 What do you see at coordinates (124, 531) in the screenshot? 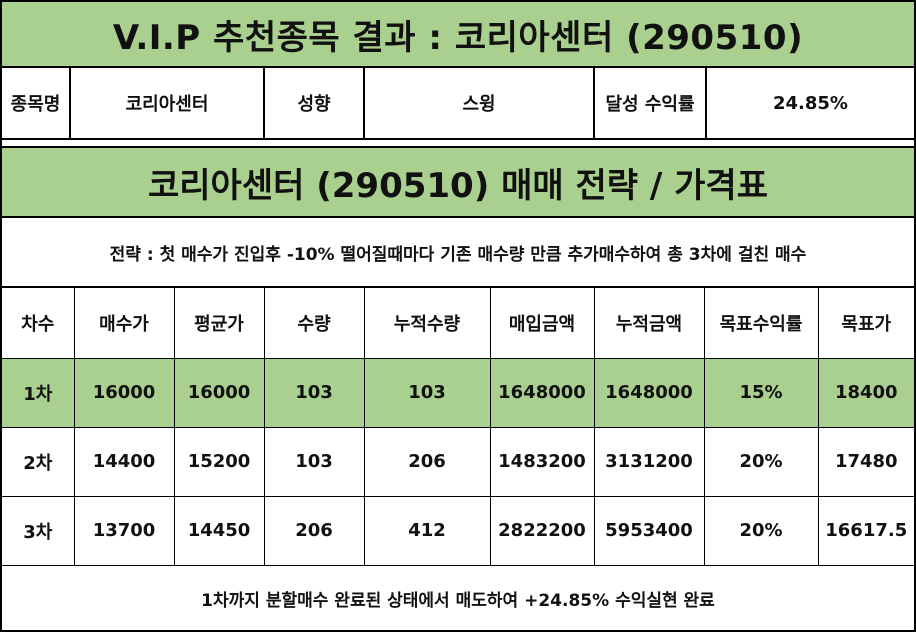
I see `table-cell: 13700` at bounding box center [124, 531].